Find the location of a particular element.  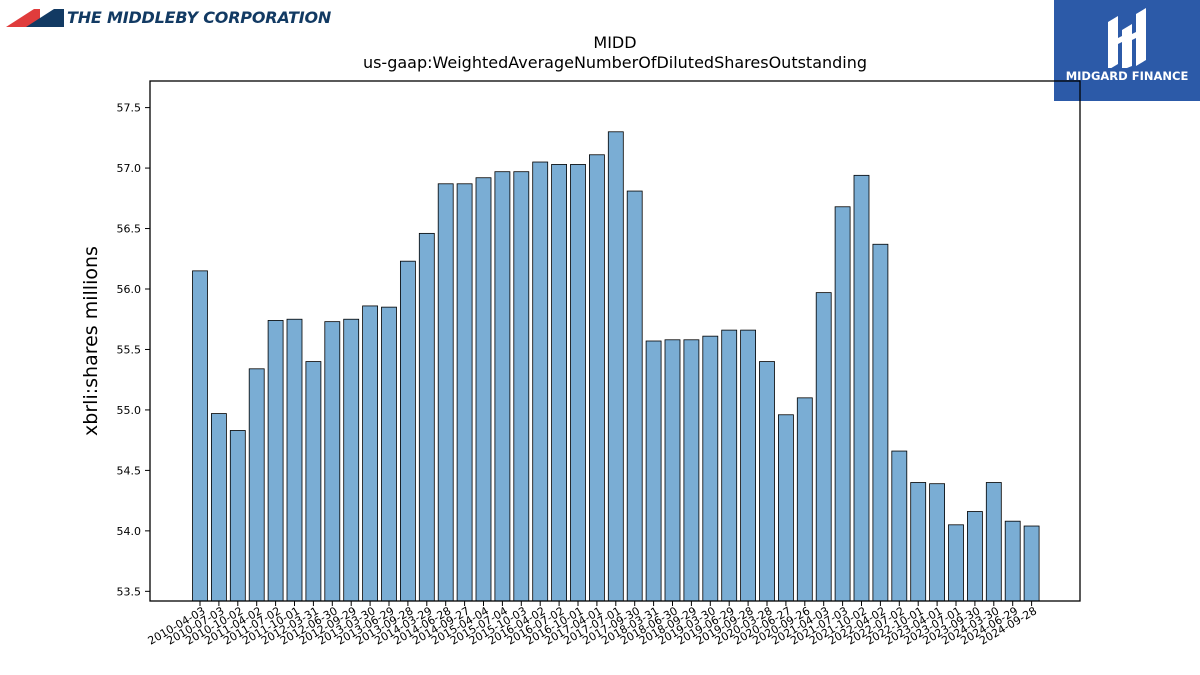

y-tick-label: 54.0 is located at coordinates (129, 531).